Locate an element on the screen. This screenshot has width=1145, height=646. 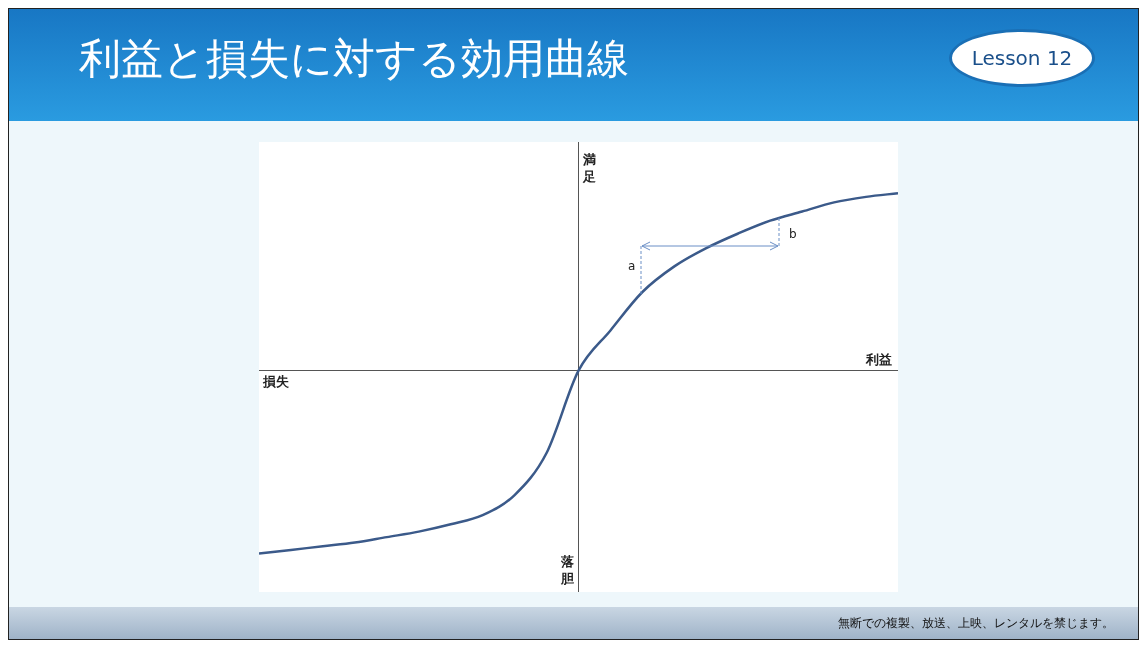
text: 無断での複製、放送、上映、レンタルを禁じます。 is located at coordinates (976, 623).